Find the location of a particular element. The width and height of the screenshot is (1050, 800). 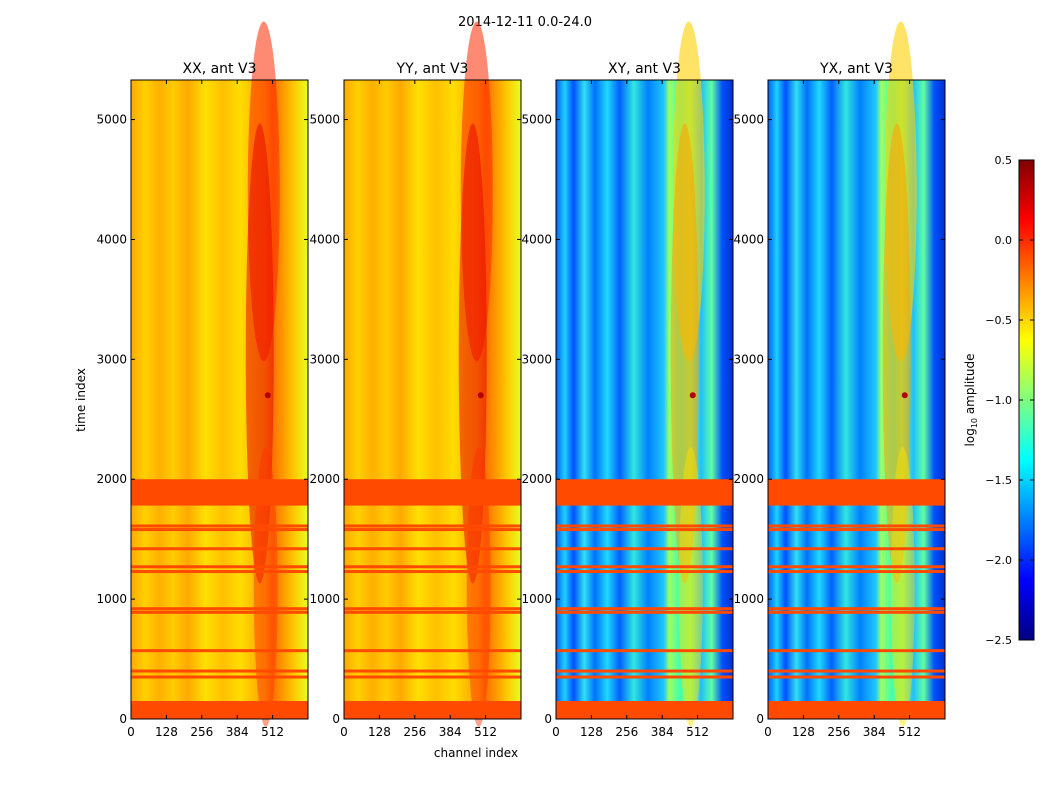

colorbar-tick-label: −1.0 is located at coordinates (998, 400).